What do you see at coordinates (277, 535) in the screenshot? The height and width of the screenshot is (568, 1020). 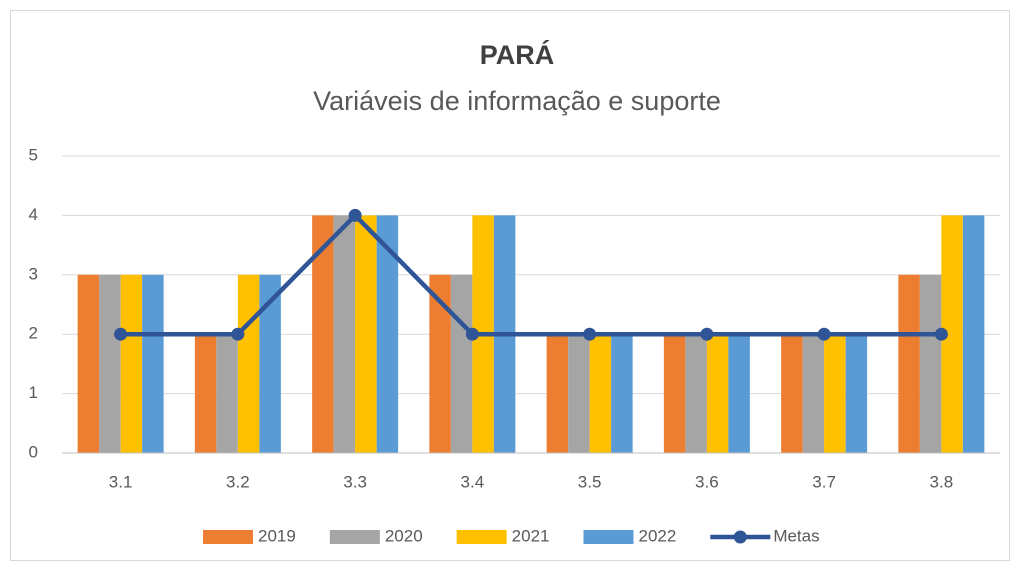 I see `legend-label: 2019` at bounding box center [277, 535].